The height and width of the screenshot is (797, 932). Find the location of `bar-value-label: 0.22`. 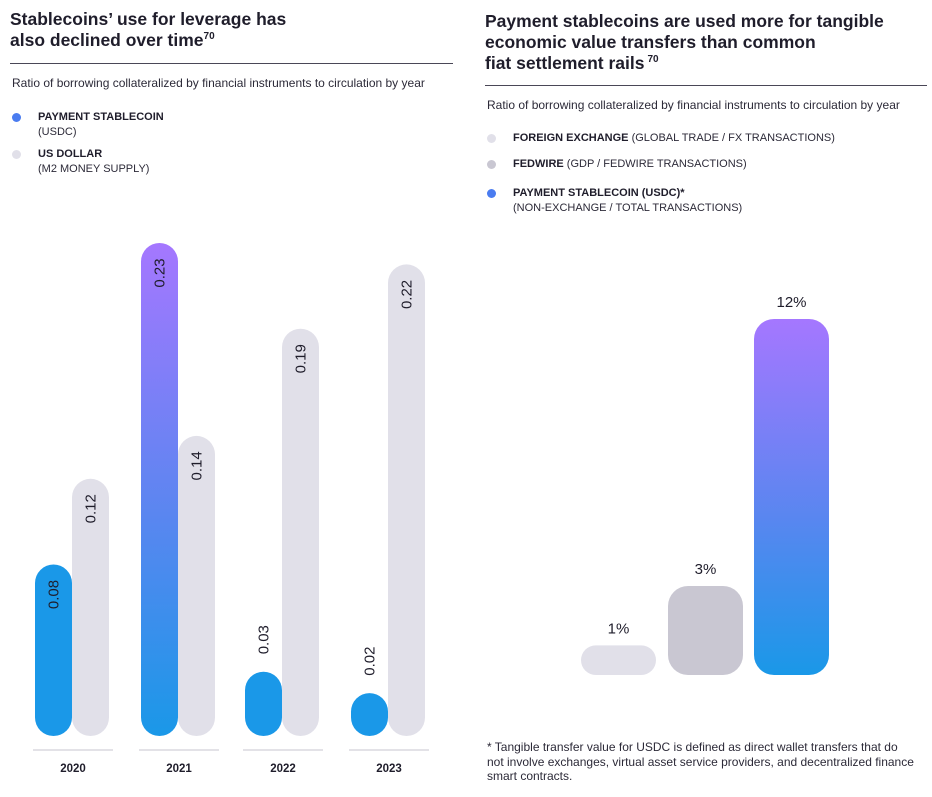

bar-value-label: 0.22 is located at coordinates (407, 294).